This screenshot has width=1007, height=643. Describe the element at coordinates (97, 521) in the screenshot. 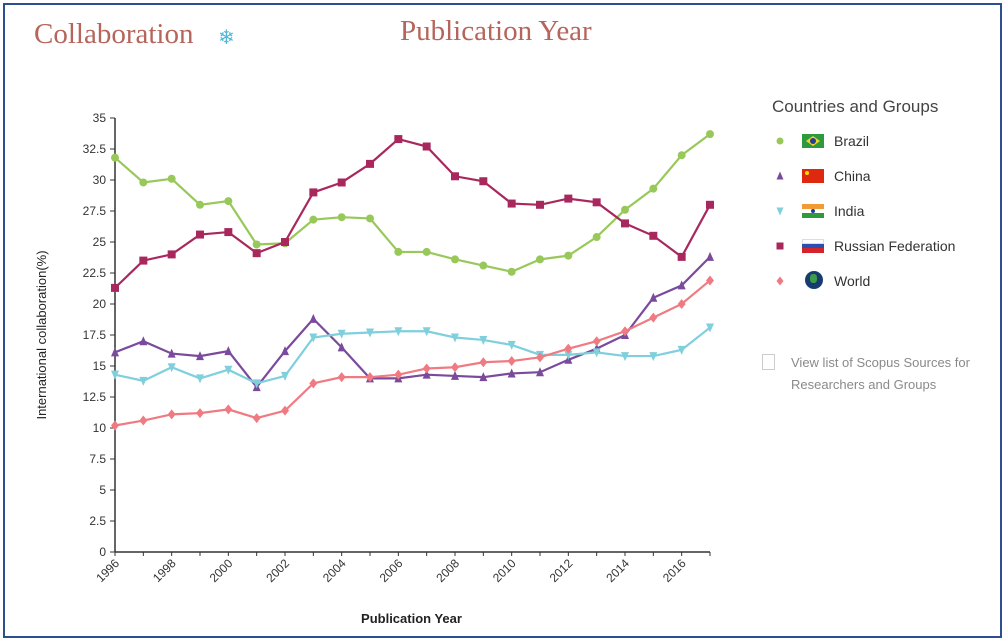

I see `y-tick-label: 2.5` at that location.